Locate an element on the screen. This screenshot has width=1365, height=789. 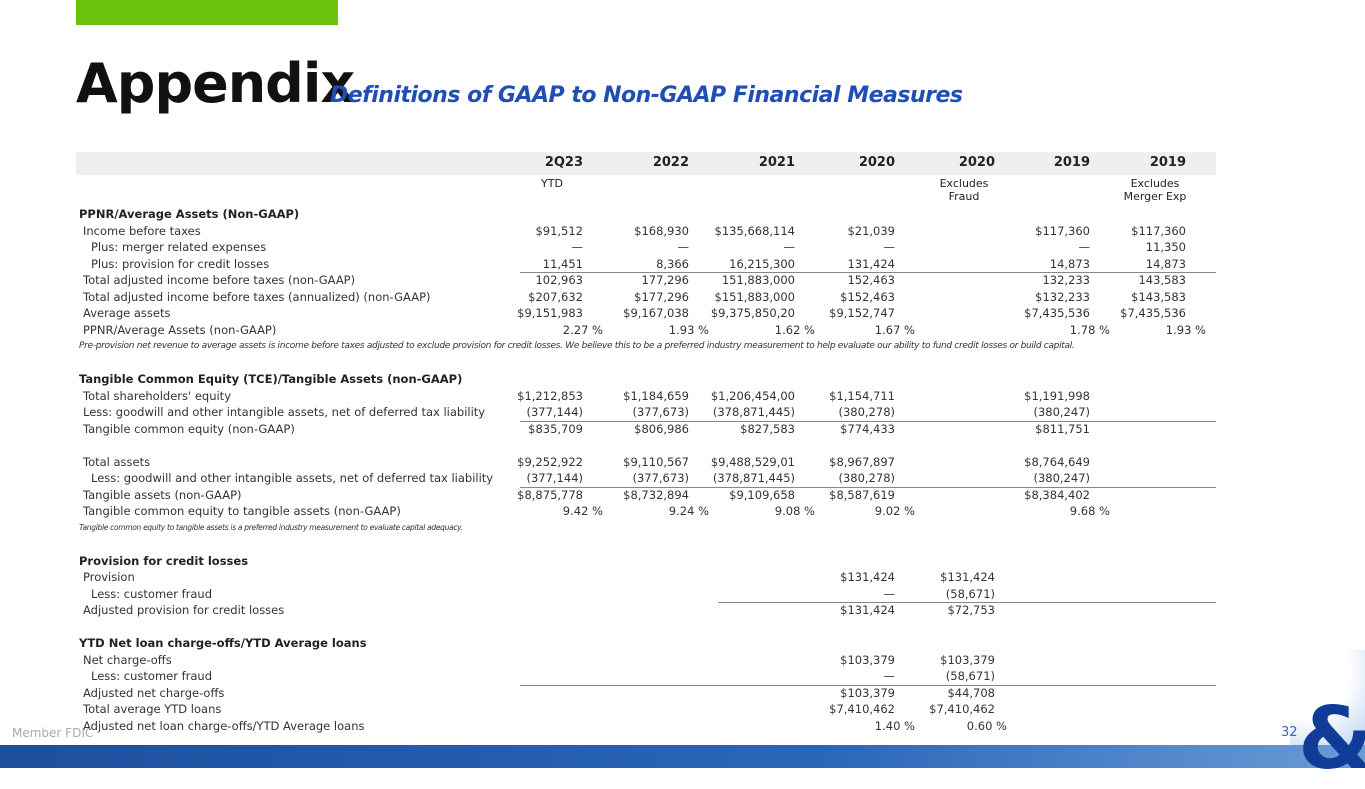
row-label: Provision for credit losses is located at coordinates (164, 560).